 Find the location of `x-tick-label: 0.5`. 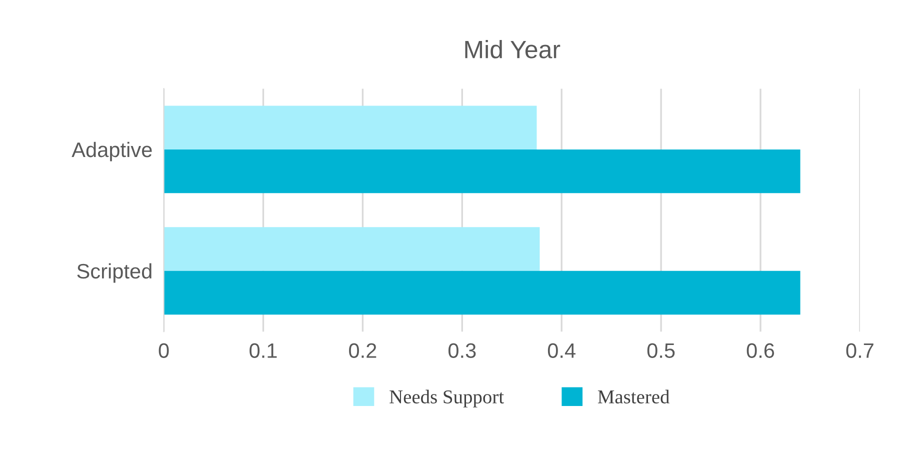

x-tick-label: 0.5 is located at coordinates (661, 350).